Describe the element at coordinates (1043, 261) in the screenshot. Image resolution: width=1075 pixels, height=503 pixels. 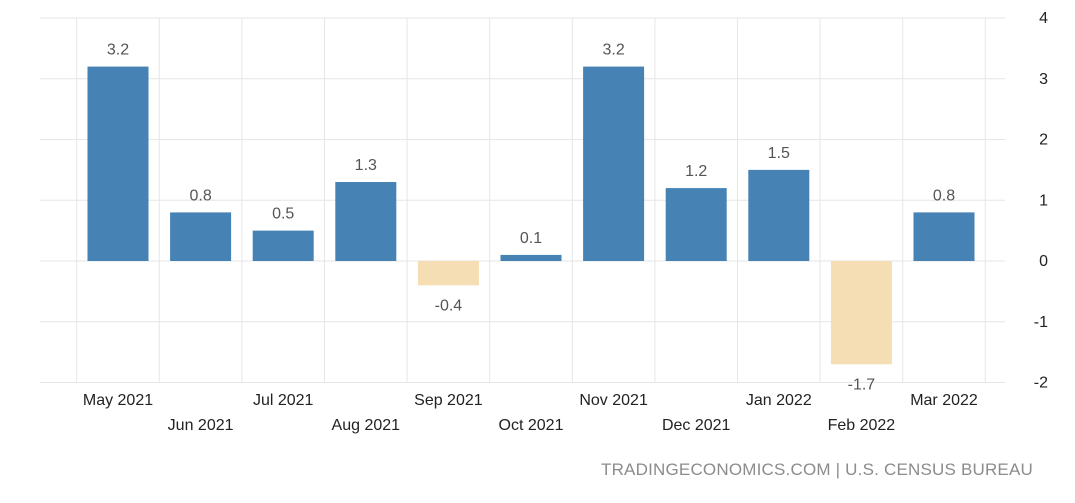
I see `y-tick-label: 0` at that location.